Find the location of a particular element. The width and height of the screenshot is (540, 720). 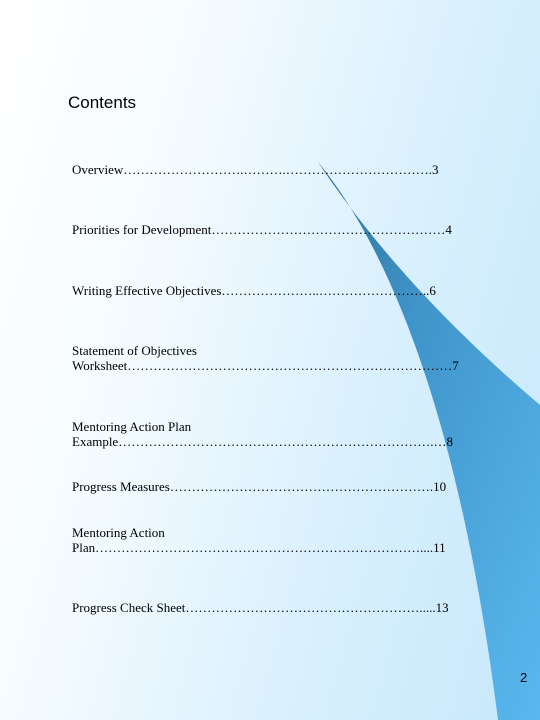

toc-entry-text: Overview……………………….……….…………………………….3 is located at coordinates (255, 169).